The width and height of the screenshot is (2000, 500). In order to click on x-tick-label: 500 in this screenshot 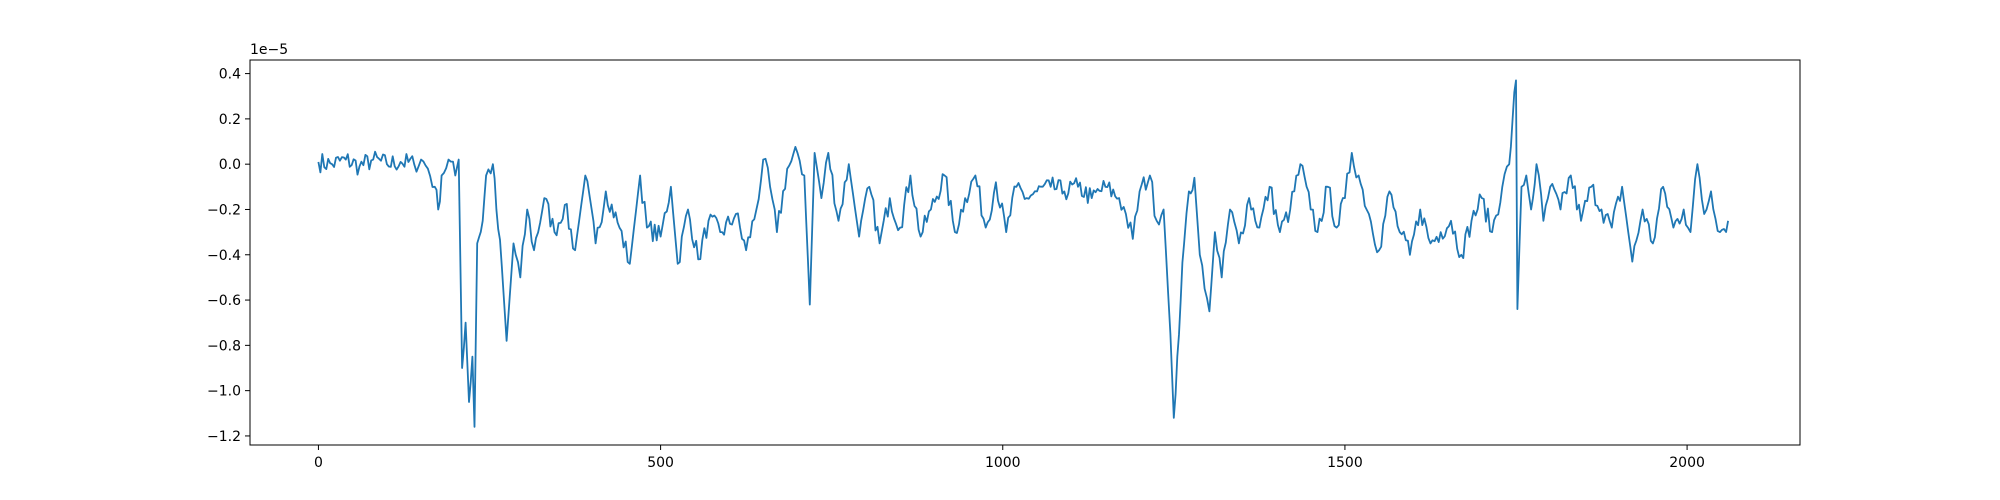, I will do `click(660, 463)`.